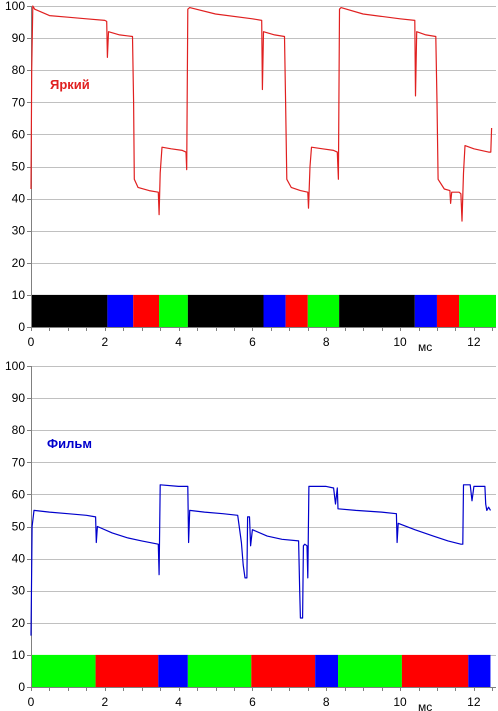  Describe the element at coordinates (69, 443) in the screenshot. I see `series-label-film: Фильм` at that location.